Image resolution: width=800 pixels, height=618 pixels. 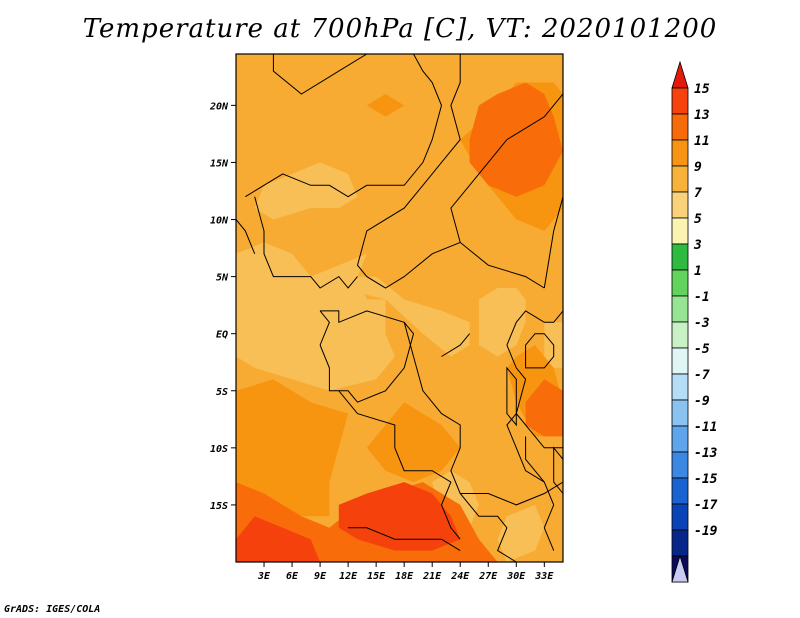 What do you see at coordinates (432, 576) in the screenshot?
I see `x-tick-label: 21E` at bounding box center [432, 576].